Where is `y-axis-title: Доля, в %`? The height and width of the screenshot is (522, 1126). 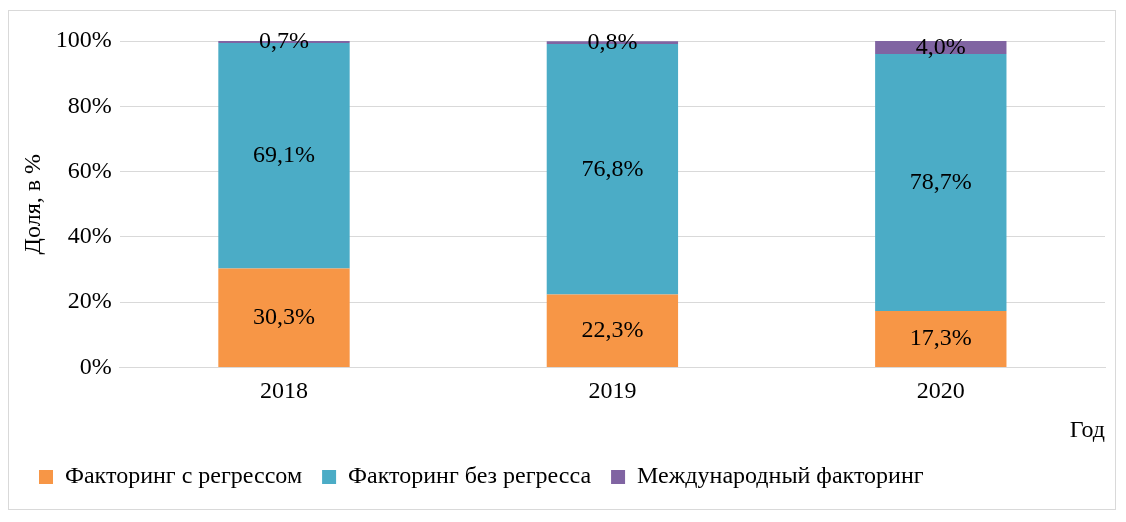
y-axis-title: Доля, в % is located at coordinates (31, 204).